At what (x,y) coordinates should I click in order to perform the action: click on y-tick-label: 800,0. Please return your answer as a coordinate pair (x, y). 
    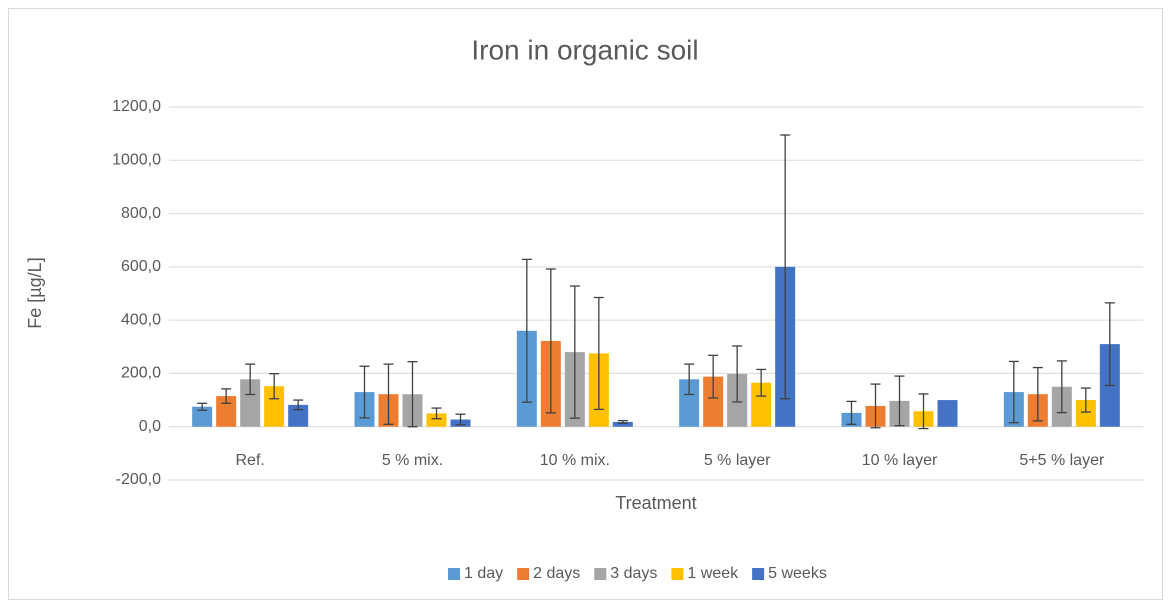
    Looking at the image, I should click on (141, 213).